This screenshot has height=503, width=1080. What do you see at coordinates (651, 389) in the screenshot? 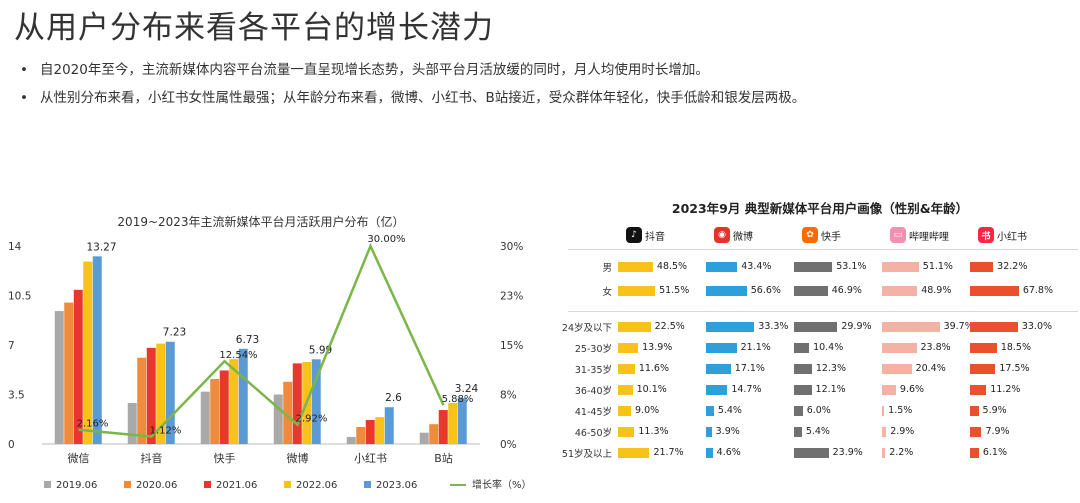
I see `profile-value-label: 10.1%` at bounding box center [651, 389].